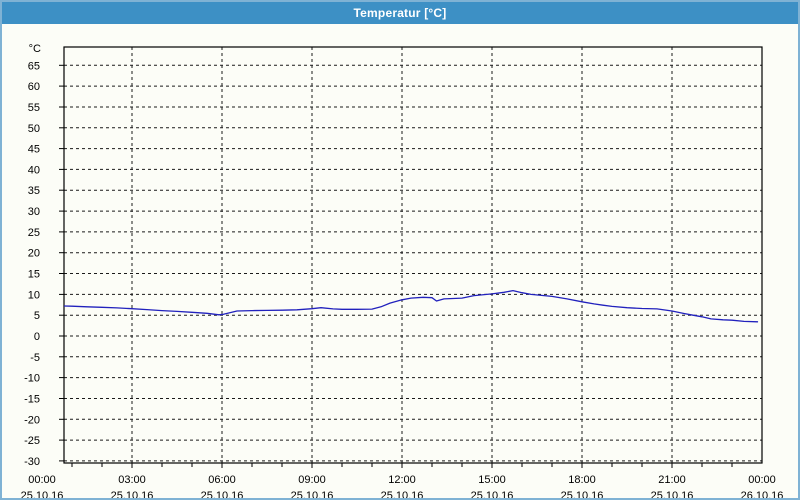 Image resolution: width=800 pixels, height=500 pixels. Describe the element at coordinates (672, 480) in the screenshot. I see `x-axis-time-label: 21:00` at that location.